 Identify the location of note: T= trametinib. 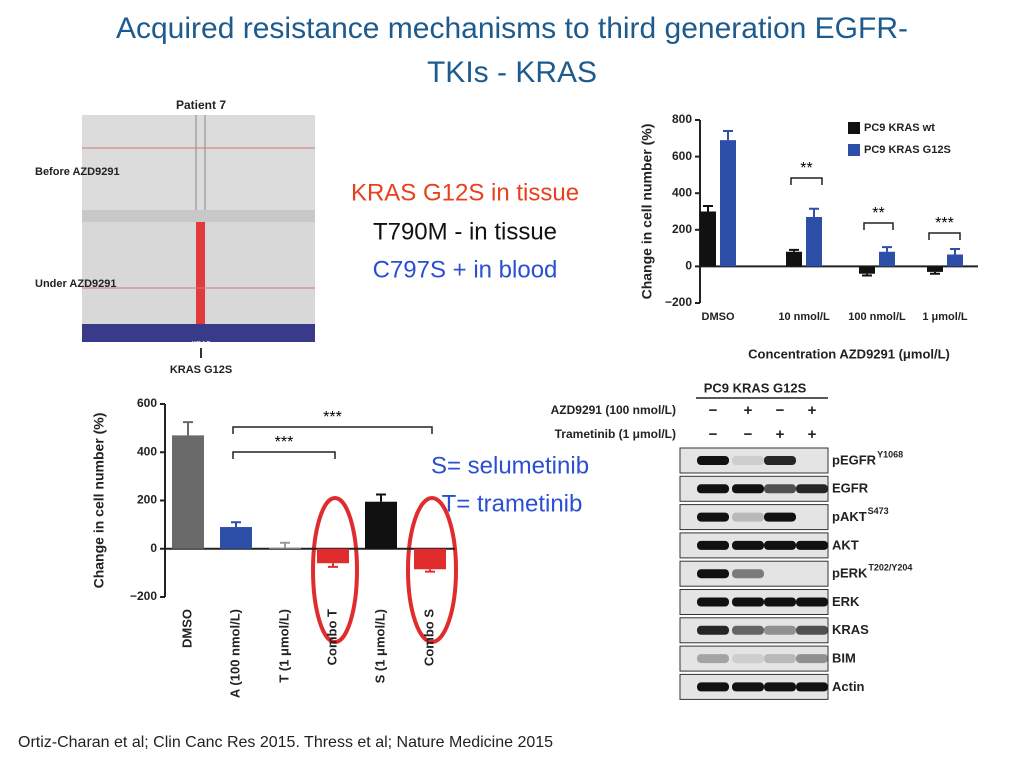
(512, 503).